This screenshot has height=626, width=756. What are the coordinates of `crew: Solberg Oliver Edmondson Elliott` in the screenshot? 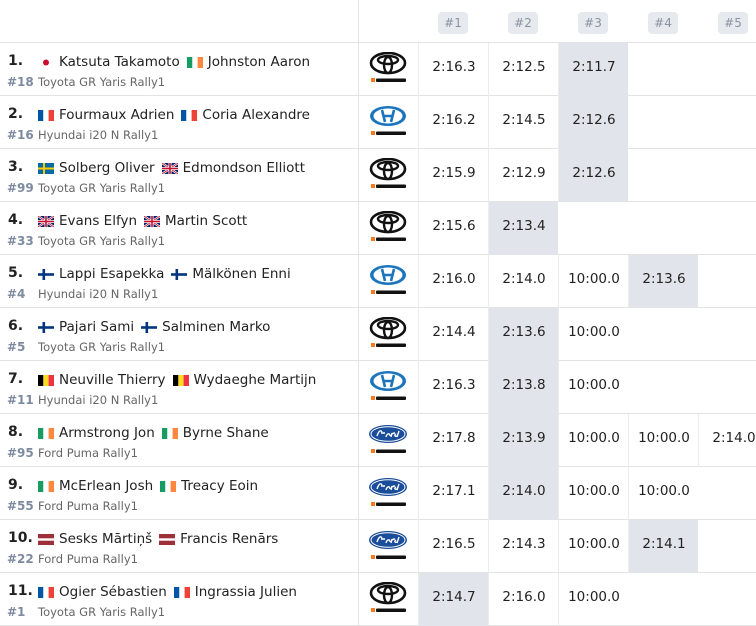 It's located at (171, 168).